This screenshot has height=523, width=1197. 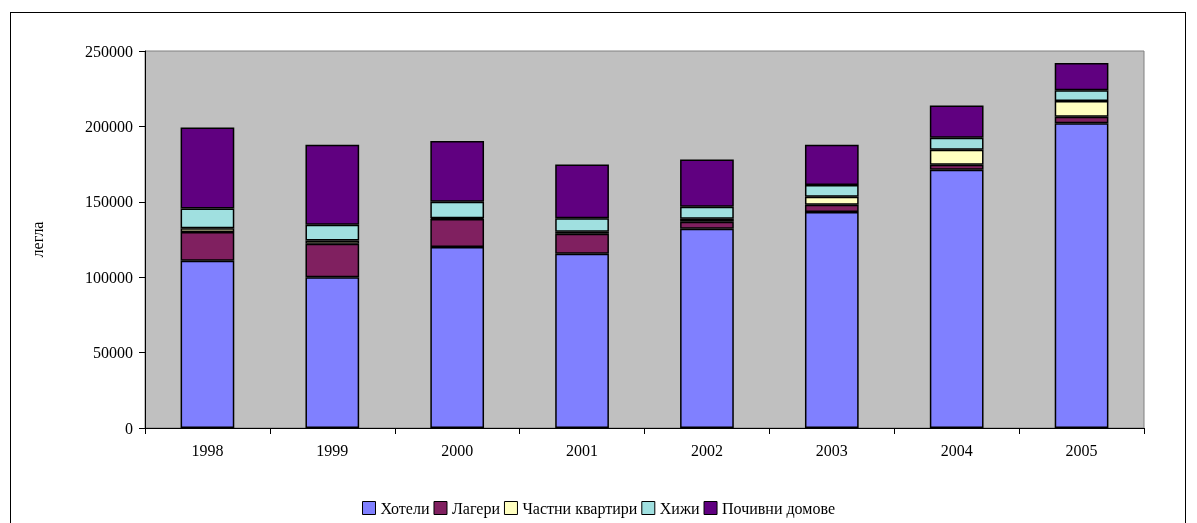 I want to click on x-tick-label: 1999, so click(x=332, y=450).